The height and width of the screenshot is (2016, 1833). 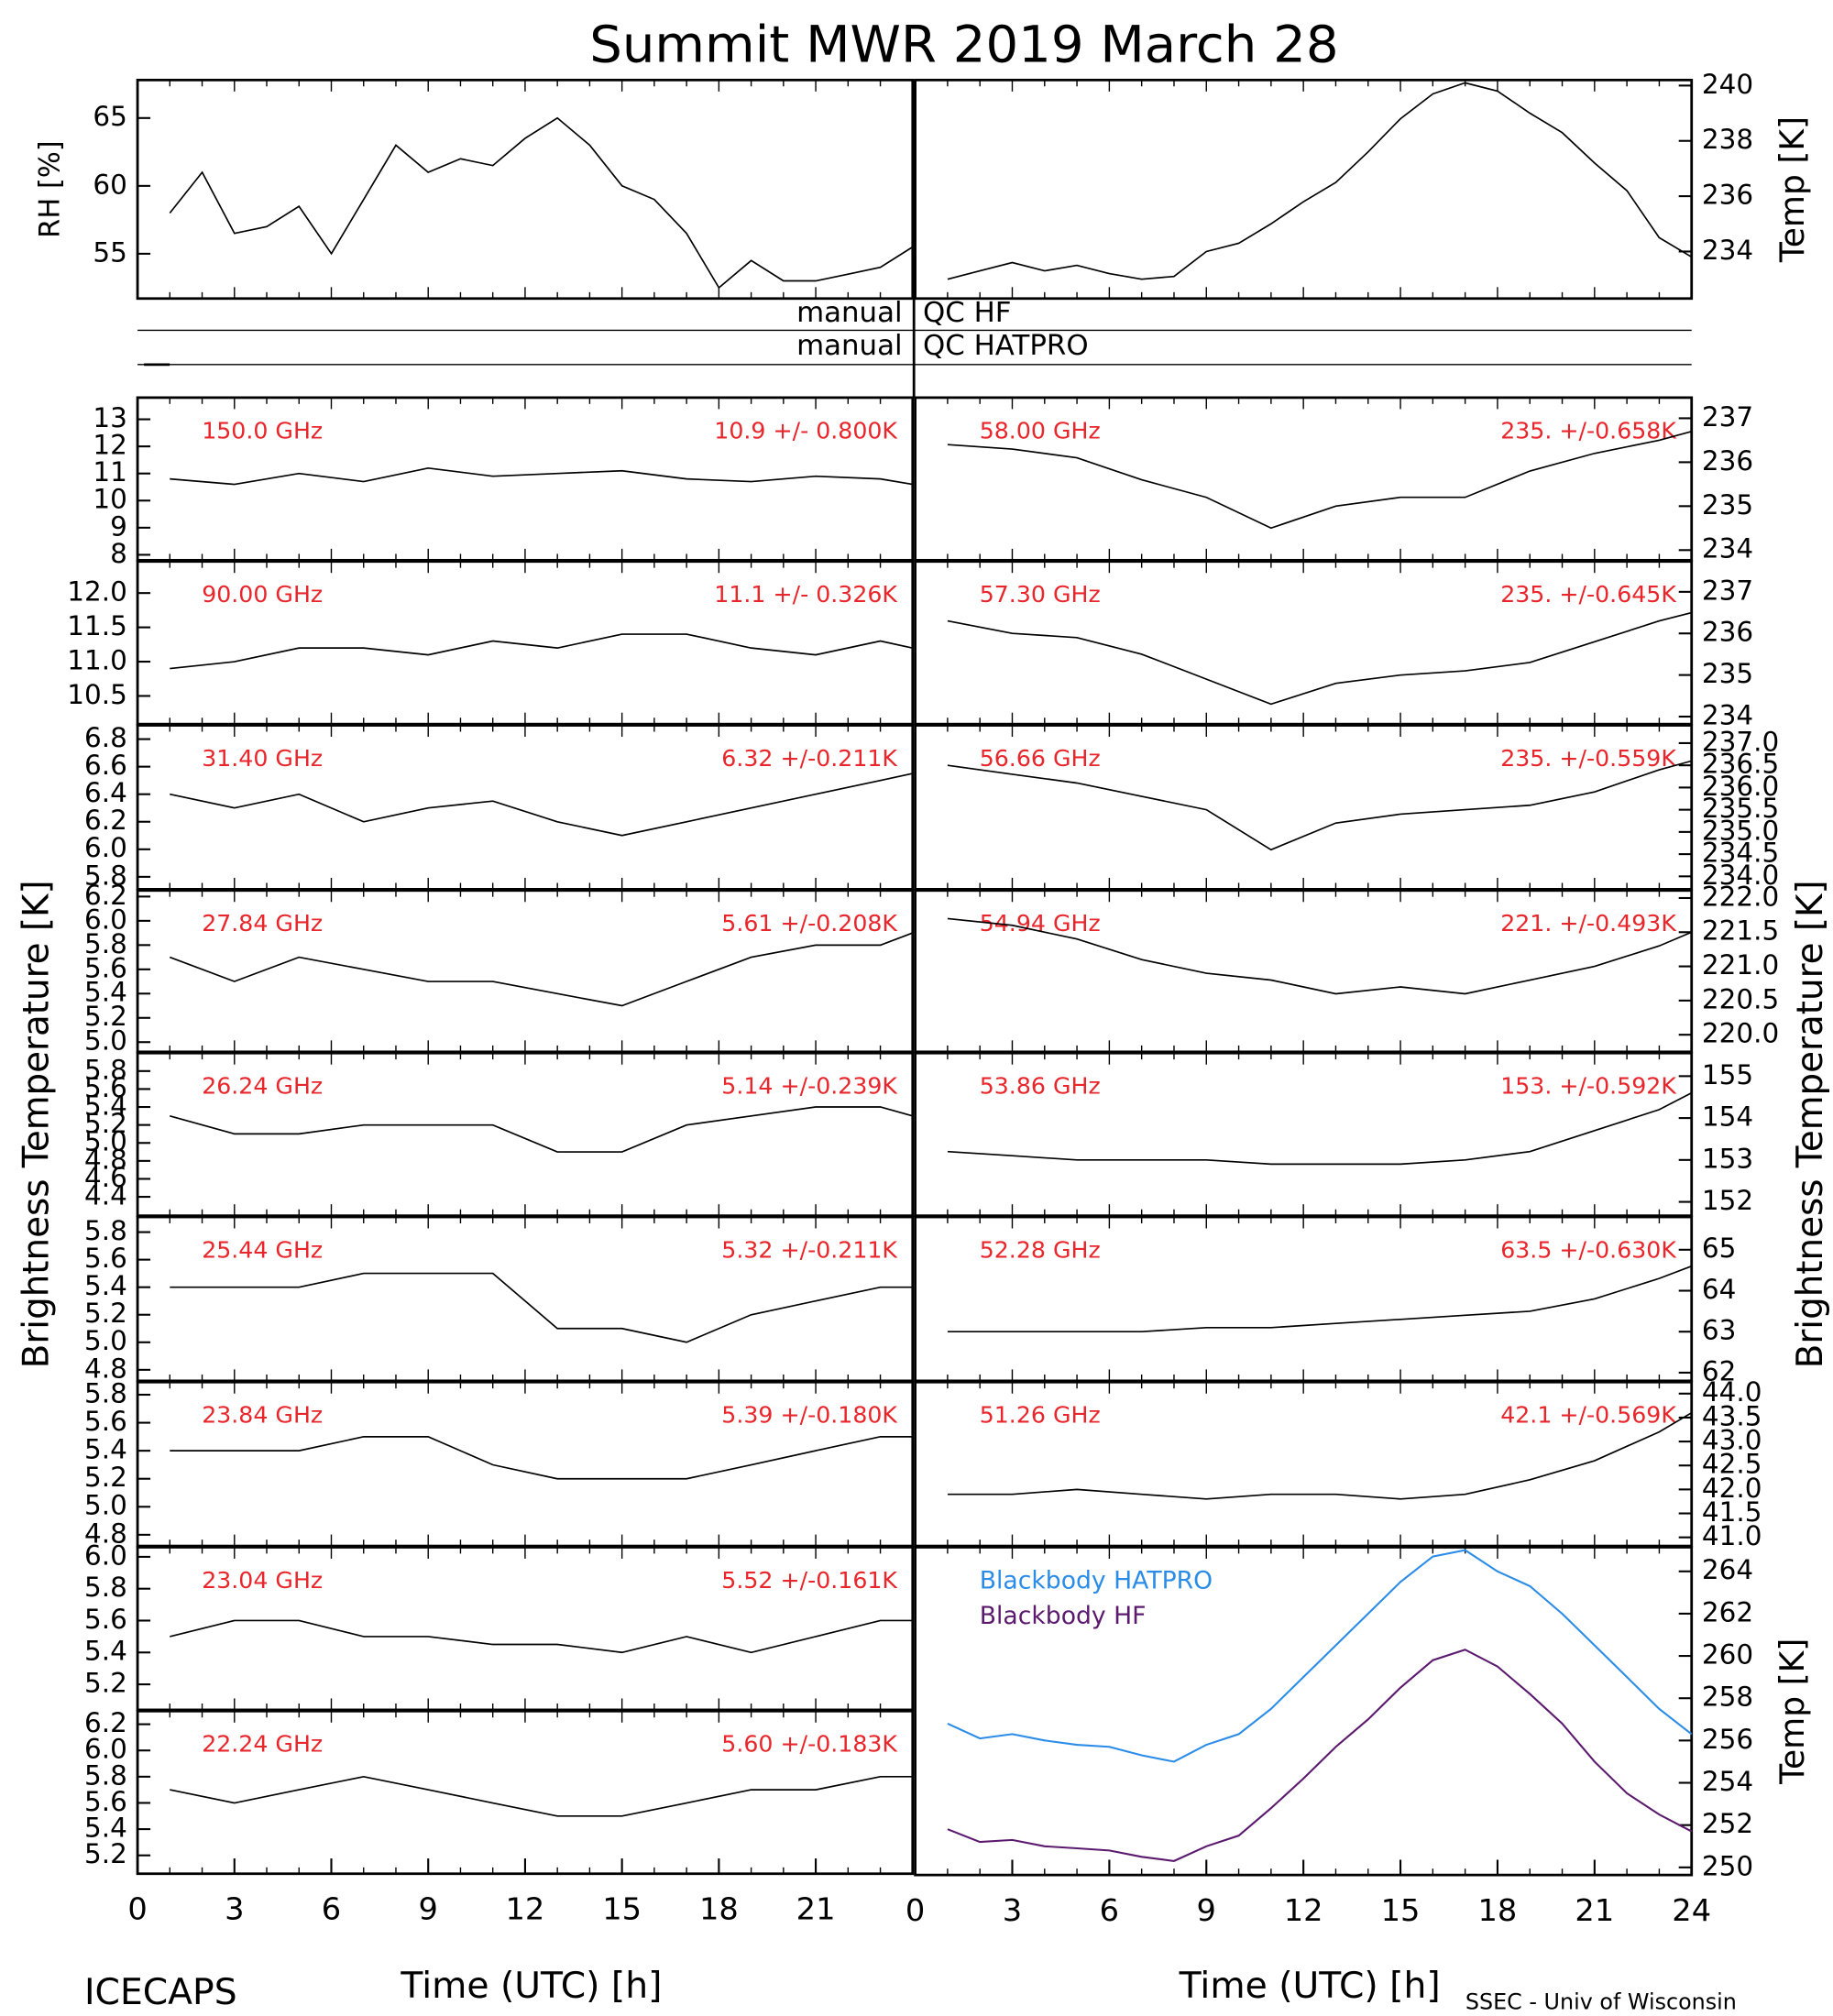 What do you see at coordinates (428, 1909) in the screenshot?
I see `x-tick-label: 9` at bounding box center [428, 1909].